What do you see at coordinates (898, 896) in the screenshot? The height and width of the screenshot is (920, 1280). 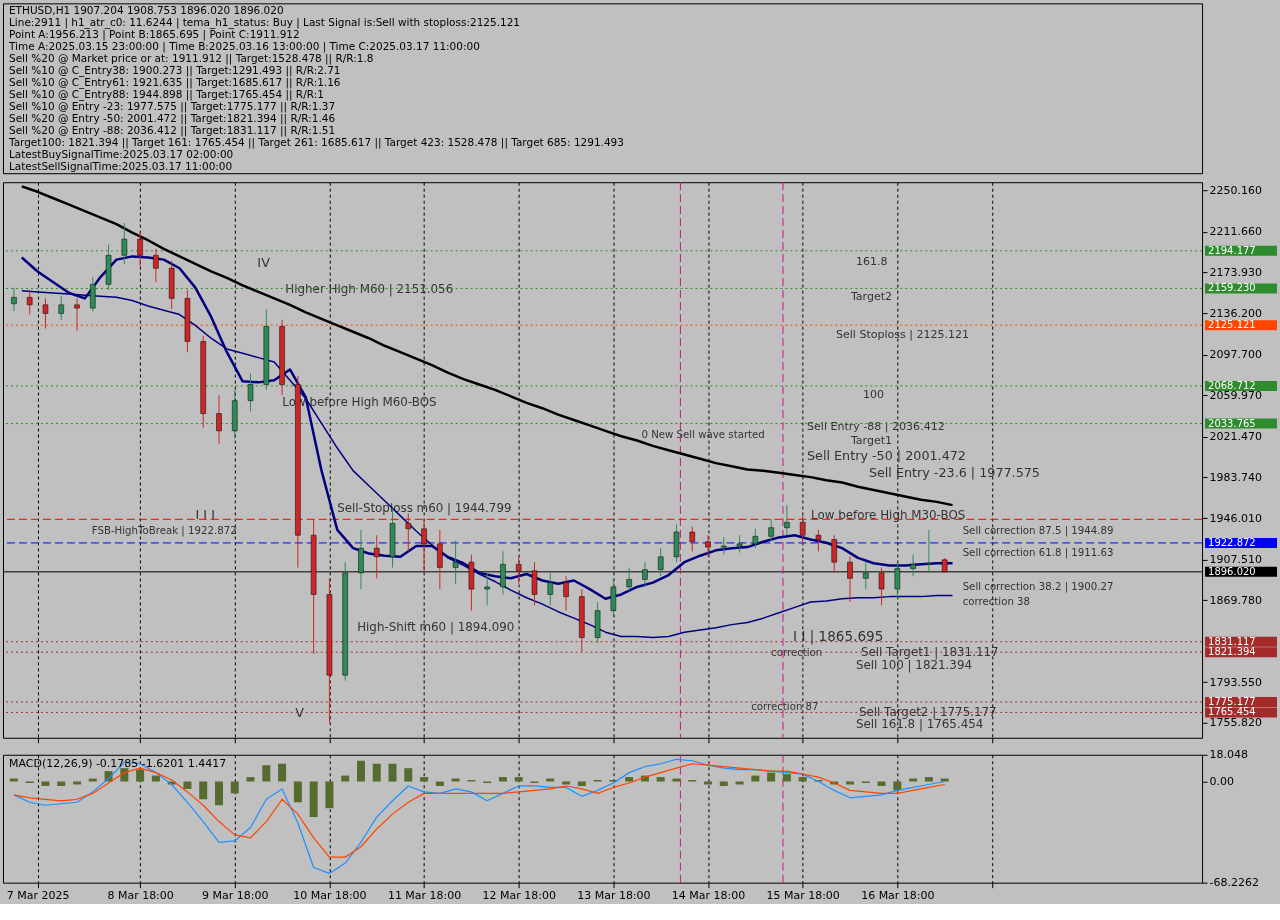 I see `x-tick-label: 16 Mar 18:00` at bounding box center [898, 896].